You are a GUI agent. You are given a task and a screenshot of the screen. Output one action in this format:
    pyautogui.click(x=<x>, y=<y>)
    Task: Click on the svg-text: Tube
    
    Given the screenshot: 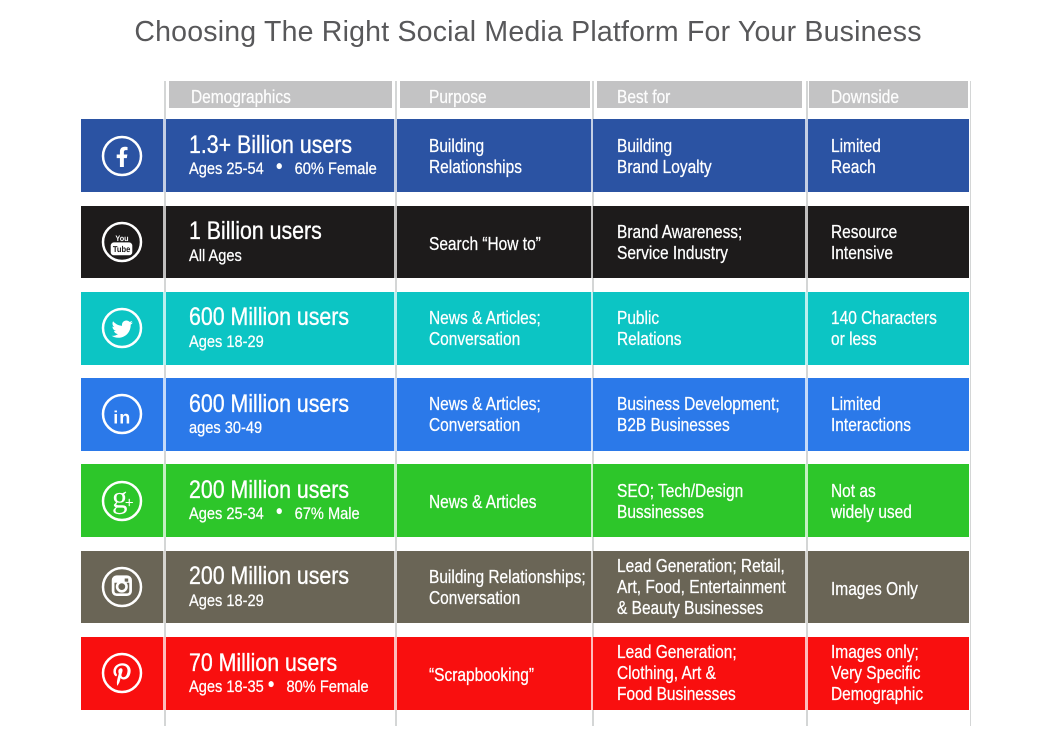 What is the action you would take?
    pyautogui.click(x=122, y=249)
    